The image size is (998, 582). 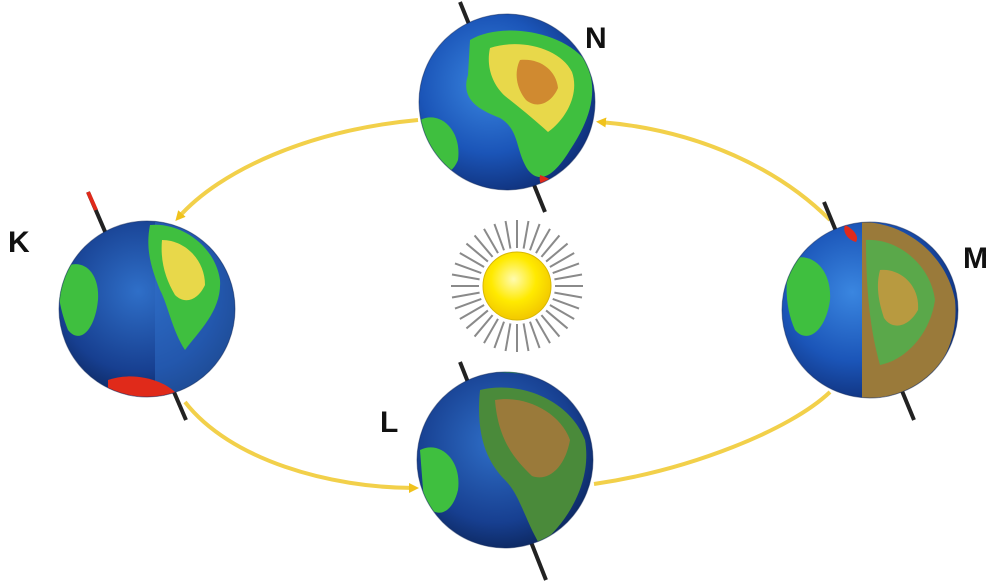 I want to click on label-m: M, so click(x=975, y=258).